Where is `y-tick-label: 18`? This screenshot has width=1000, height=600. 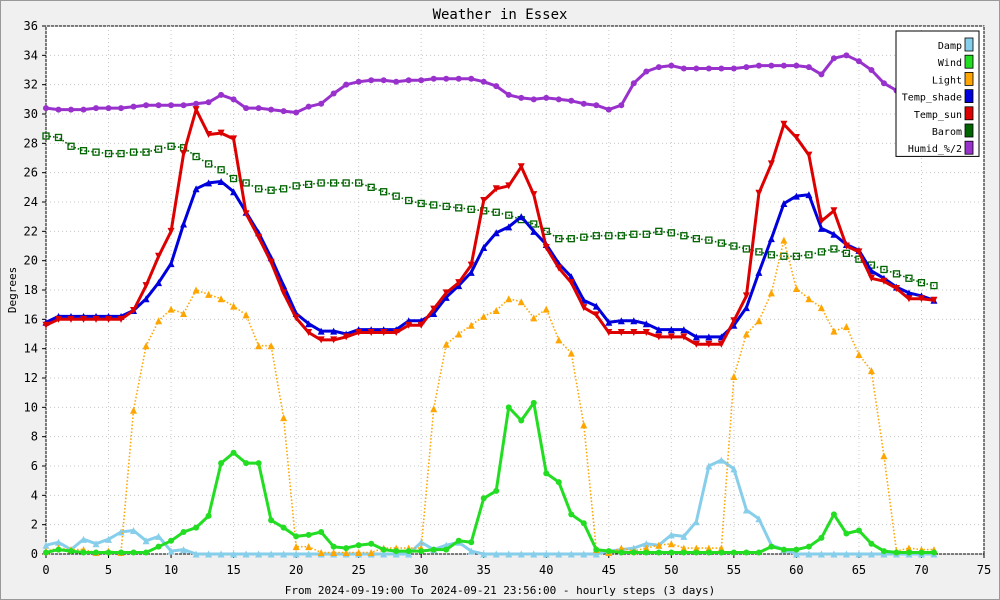 y-tick-label: 18 is located at coordinates (31, 290).